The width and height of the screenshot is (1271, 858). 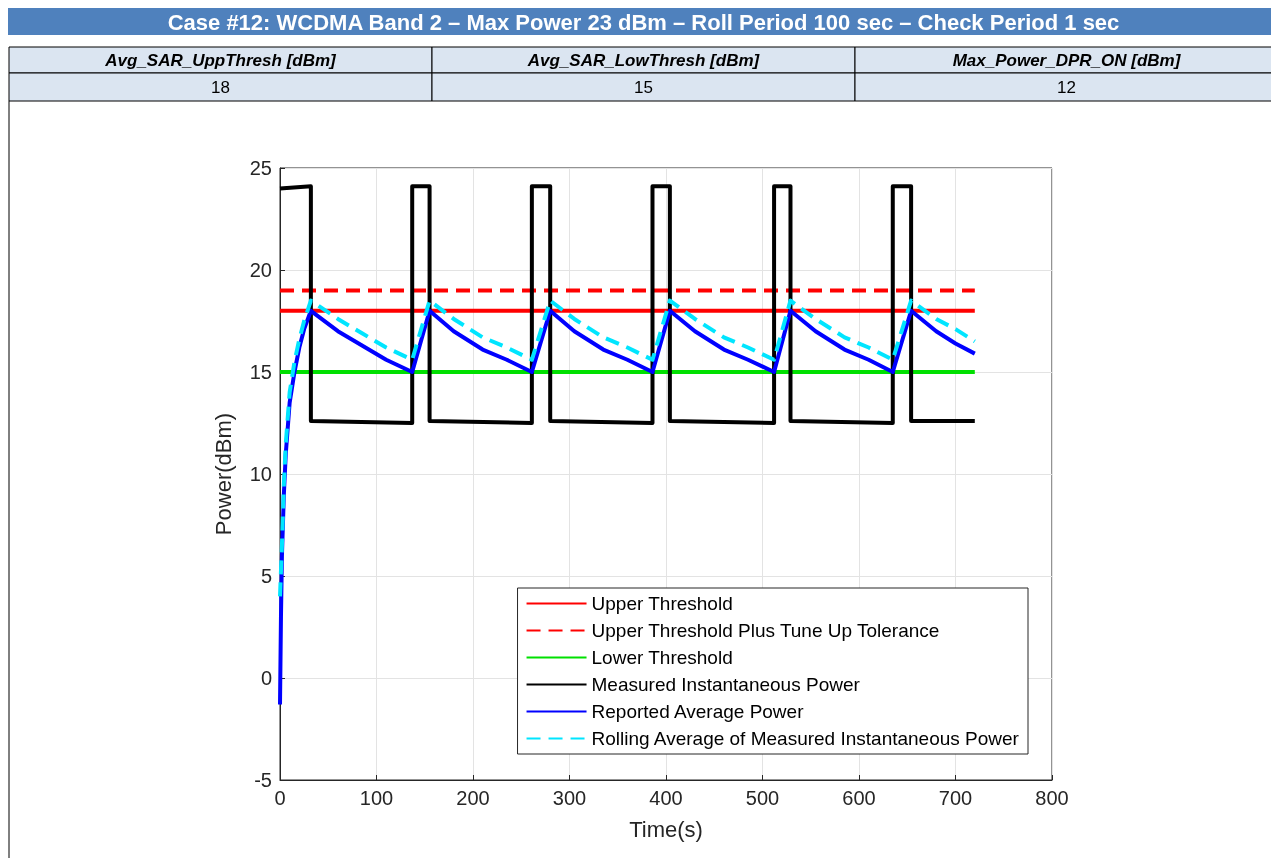 I want to click on text: Avg_SAR_LowThresh [dBm], so click(x=643, y=60).